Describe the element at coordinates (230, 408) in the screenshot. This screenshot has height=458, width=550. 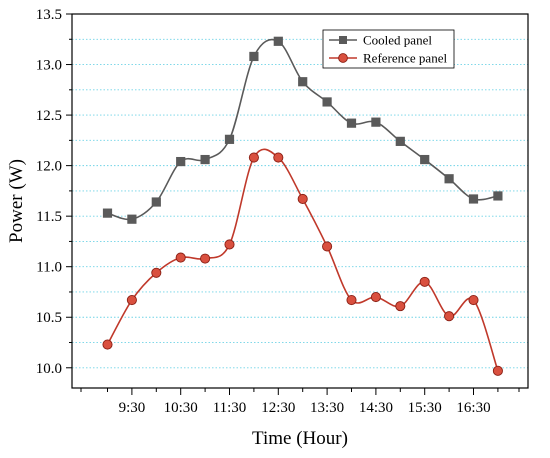
I see `x-tick-label: 11:30` at that location.